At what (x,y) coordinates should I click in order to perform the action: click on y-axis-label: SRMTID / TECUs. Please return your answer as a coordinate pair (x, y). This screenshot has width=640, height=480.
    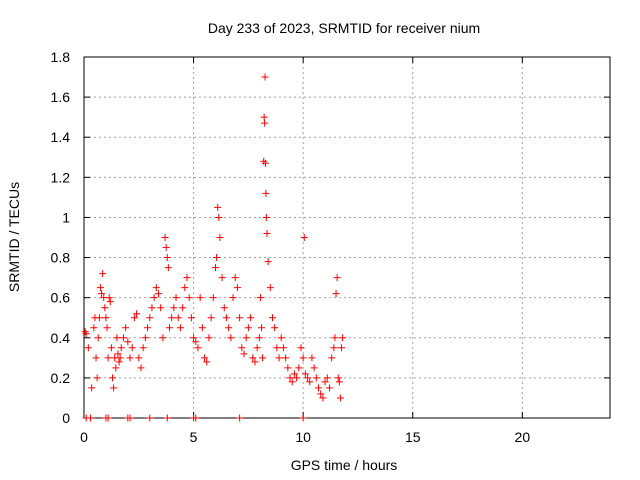
    Looking at the image, I should click on (14, 237).